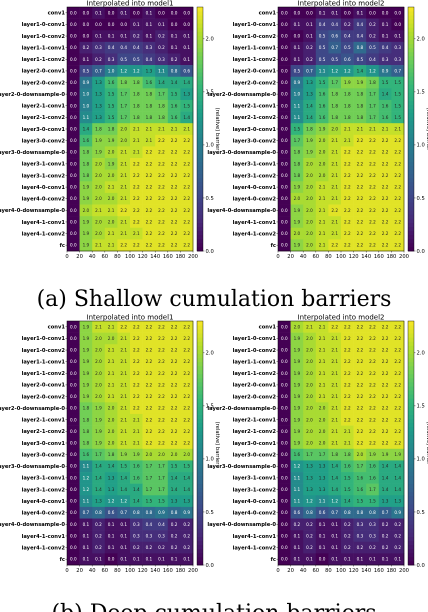  What do you see at coordinates (255, 48) in the screenshot?
I see `row-label: layer1-1-conv1` at bounding box center [255, 48].